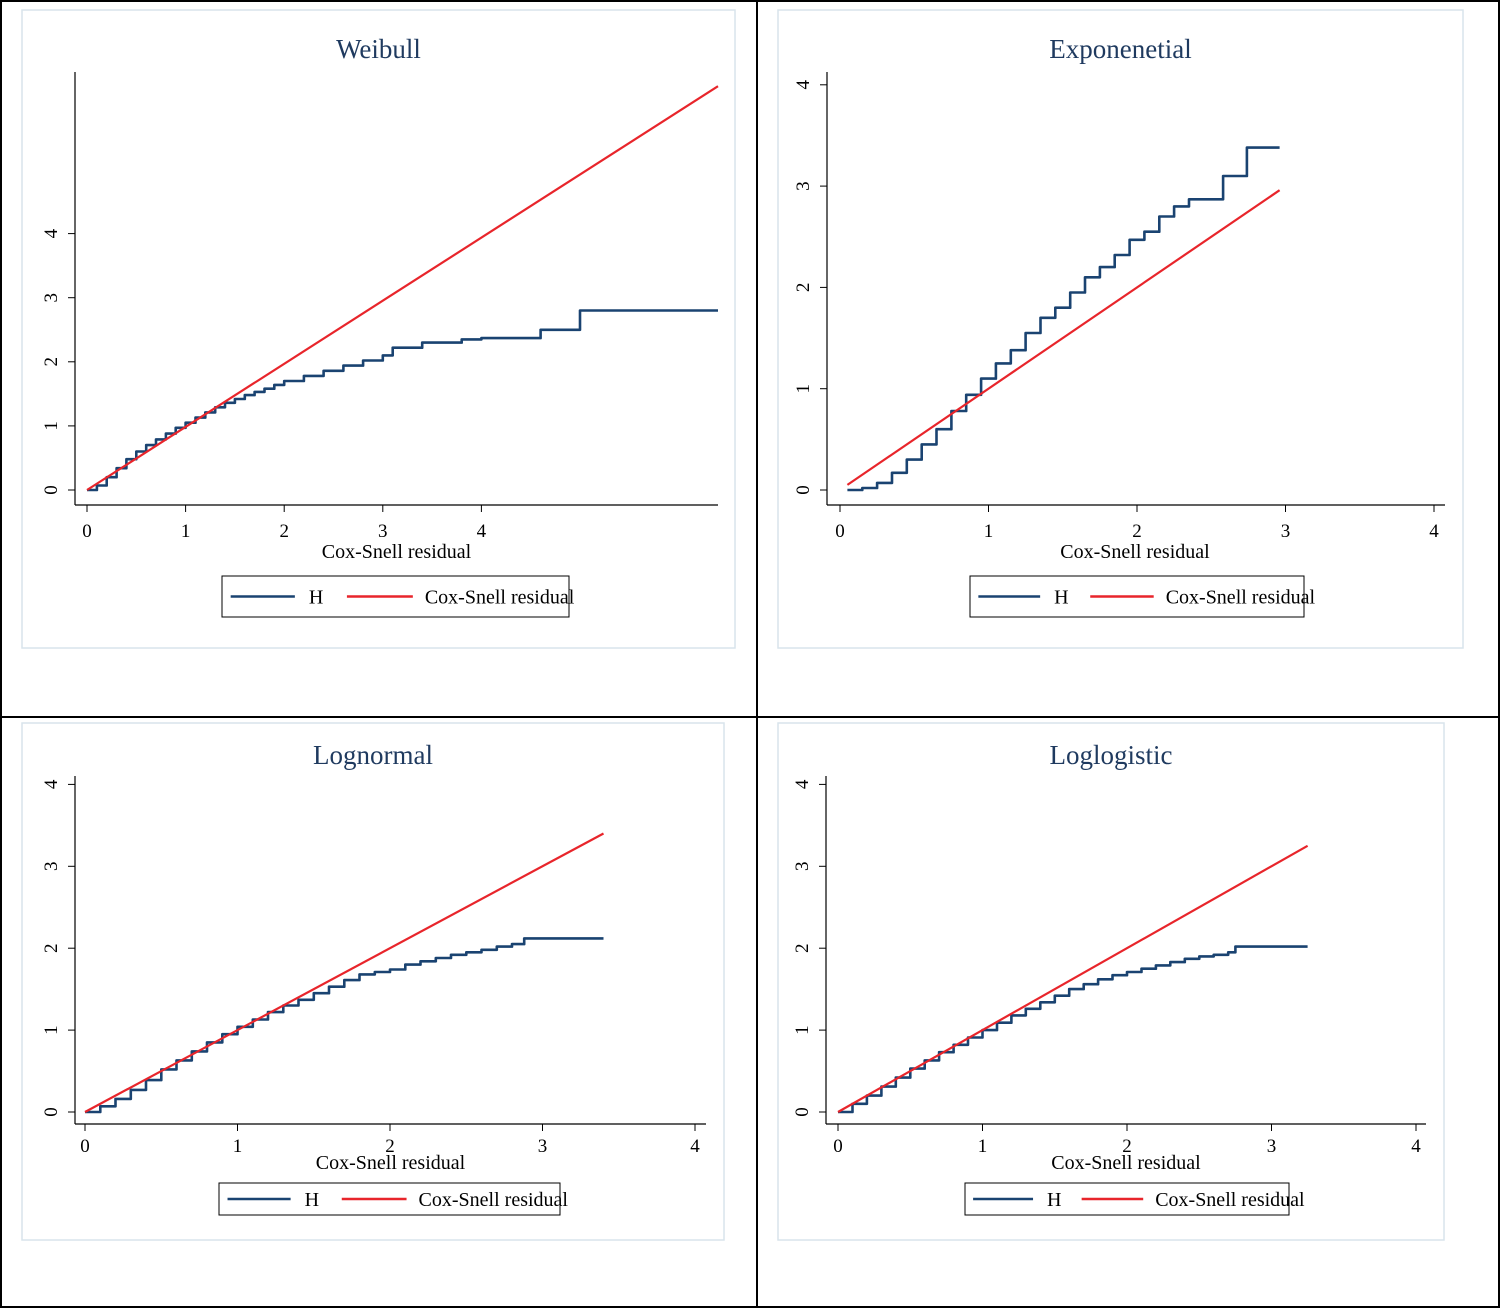 The width and height of the screenshot is (1500, 1308). Describe the element at coordinates (1120, 49) in the screenshot. I see `chart-title: Exponenetial` at that location.